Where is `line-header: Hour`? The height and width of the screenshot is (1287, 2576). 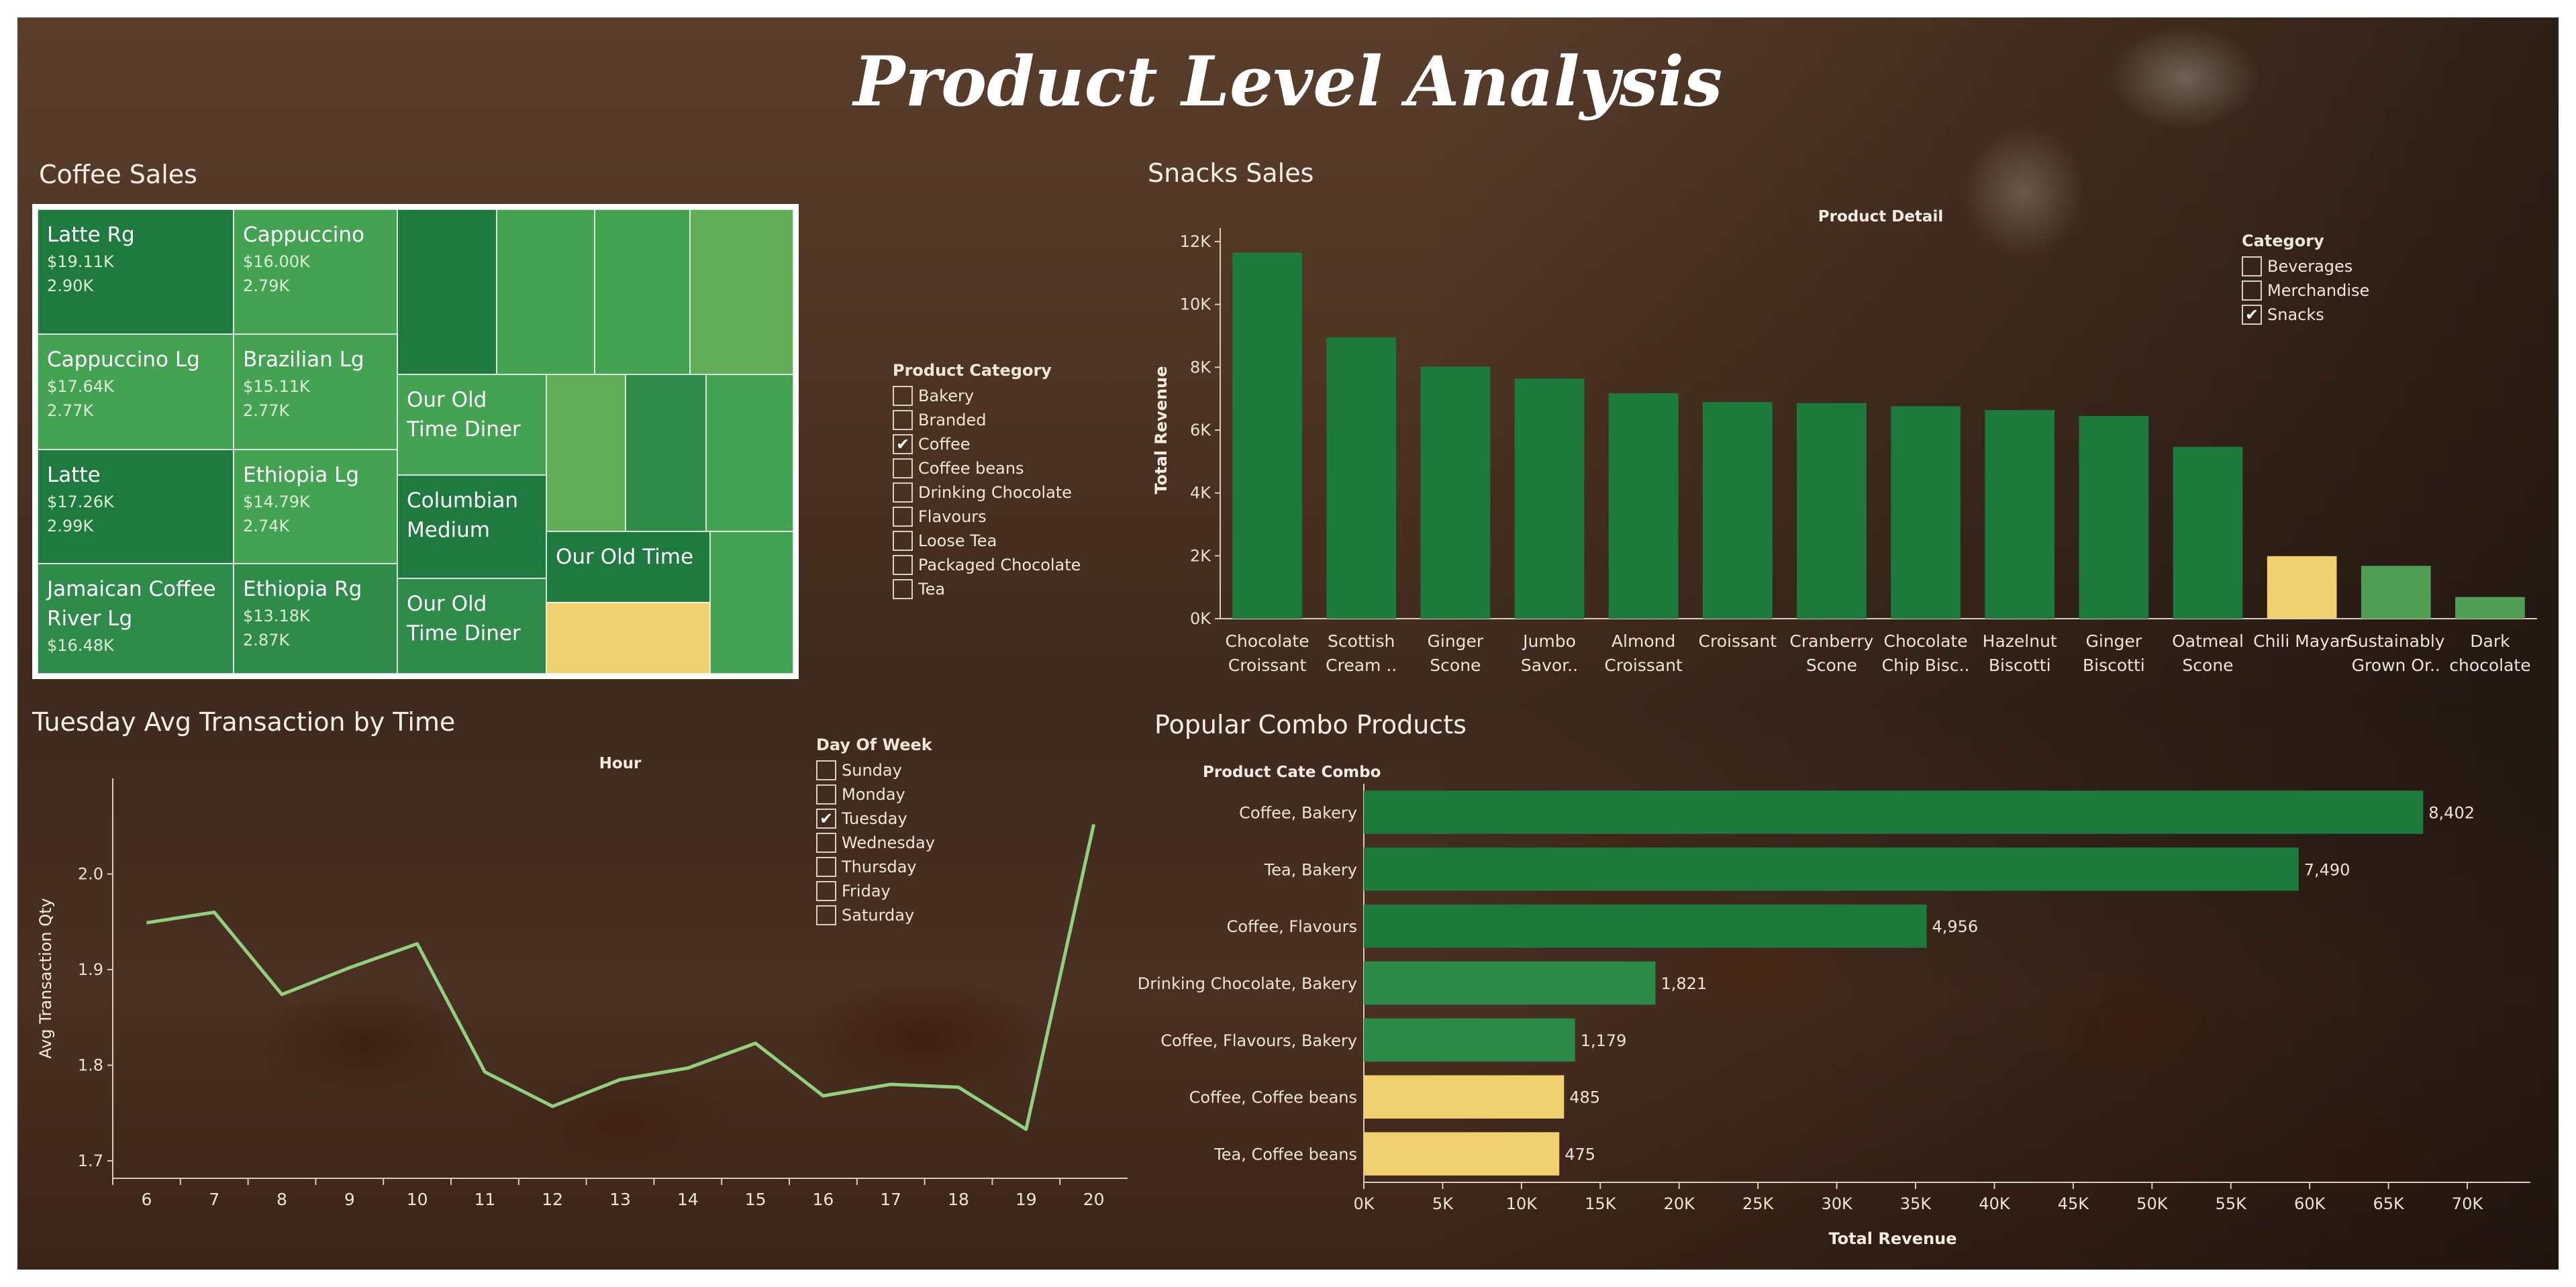
line-header: Hour is located at coordinates (620, 763).